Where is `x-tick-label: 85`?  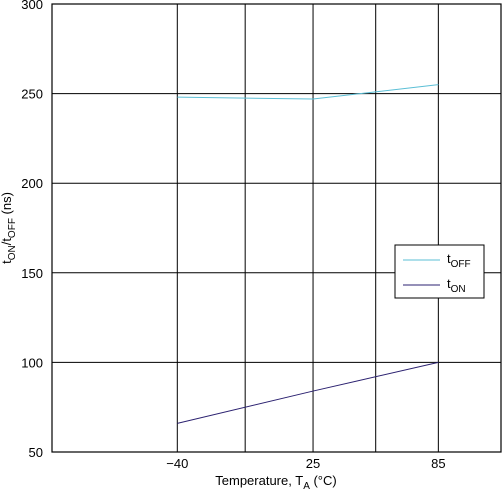 x-tick-label: 85 is located at coordinates (438, 463).